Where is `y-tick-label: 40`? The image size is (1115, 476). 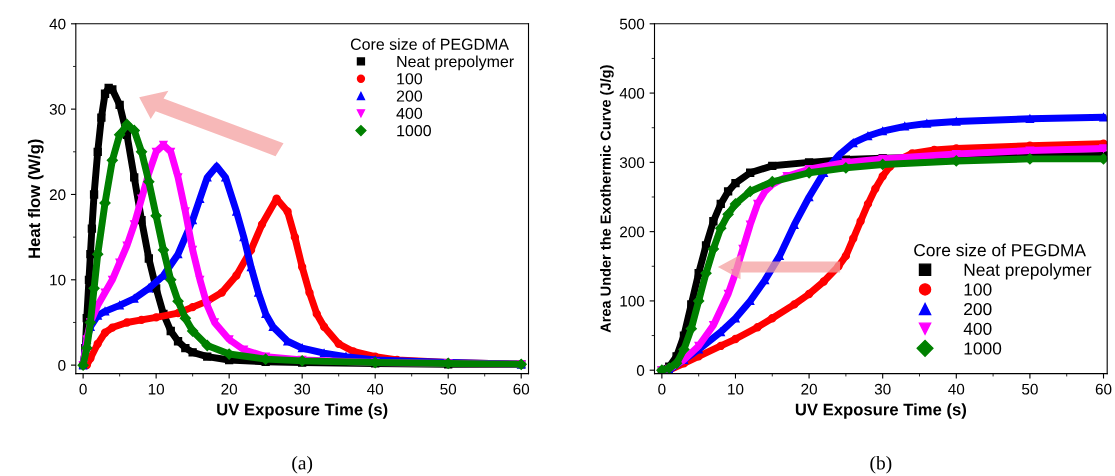
y-tick-label: 40 is located at coordinates (57, 24).